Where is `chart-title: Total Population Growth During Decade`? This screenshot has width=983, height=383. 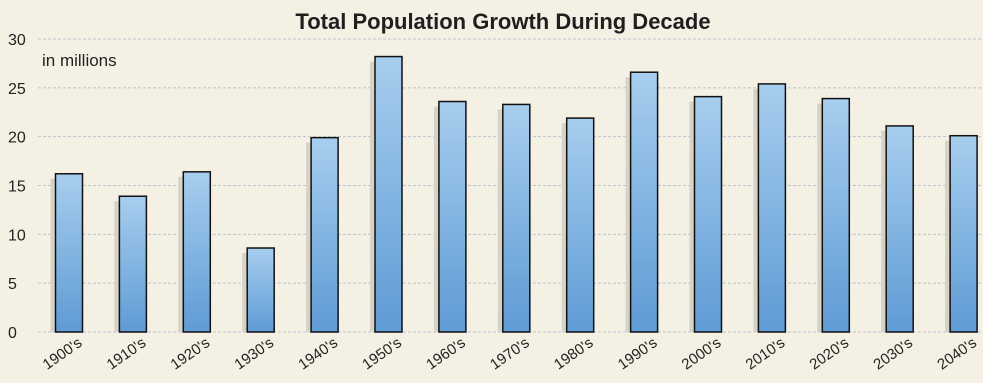
chart-title: Total Population Growth During Decade is located at coordinates (502, 21).